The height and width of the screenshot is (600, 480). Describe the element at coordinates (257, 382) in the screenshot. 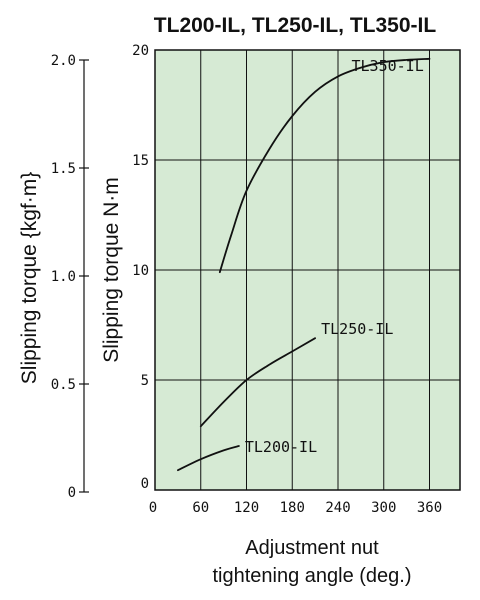

I see `series-line-tl250-il` at that location.